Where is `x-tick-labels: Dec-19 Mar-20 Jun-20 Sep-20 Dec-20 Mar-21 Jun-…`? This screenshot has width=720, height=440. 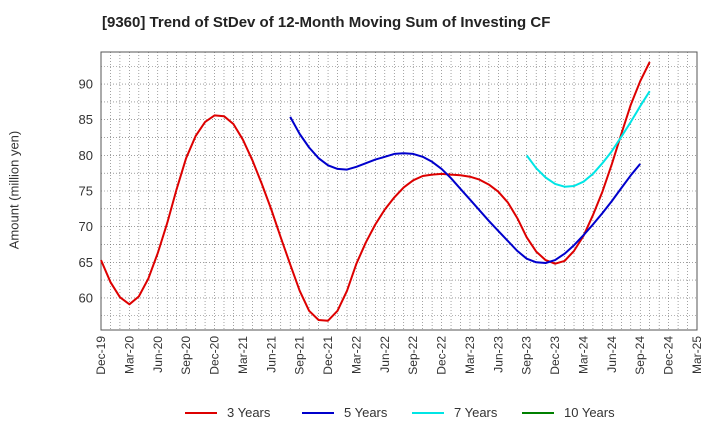
x-tick-labels: Dec-19 Mar-20 Jun-20 Sep-20 Dec-20 Mar-21 Jun-… is located at coordinates (399, 355).